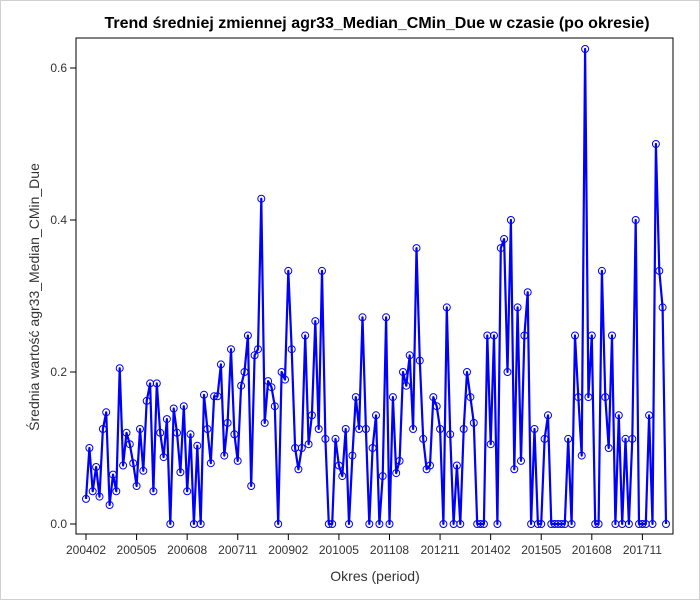  What do you see at coordinates (288, 550) in the screenshot?
I see `x-tick-label: 200902` at bounding box center [288, 550].